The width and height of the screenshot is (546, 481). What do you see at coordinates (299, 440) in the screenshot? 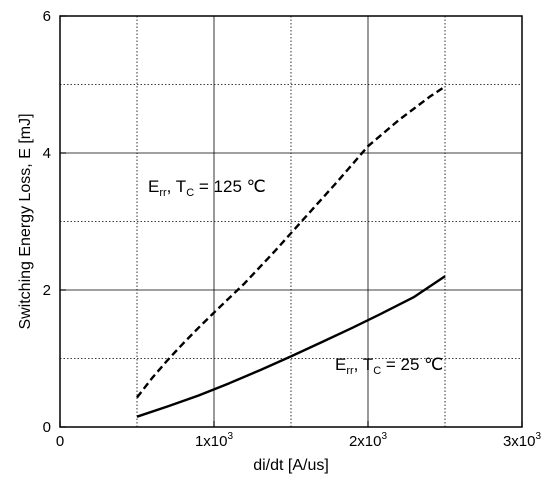
I see `x-tick-labels: 0 1x10³ 2x10³ 3x10³` at bounding box center [299, 440].